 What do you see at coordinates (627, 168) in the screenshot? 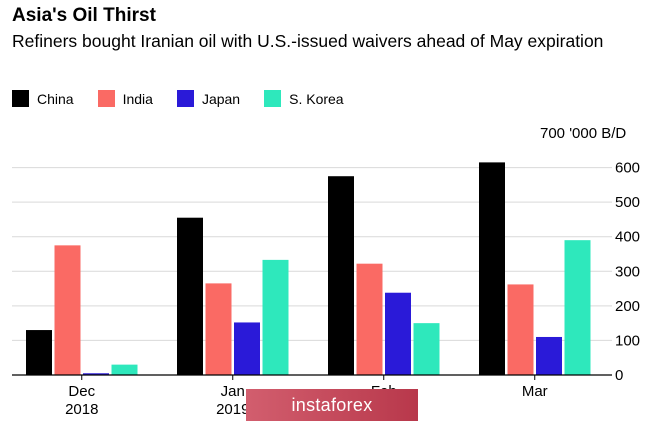
I see `y-tick-label: 600` at bounding box center [627, 168].